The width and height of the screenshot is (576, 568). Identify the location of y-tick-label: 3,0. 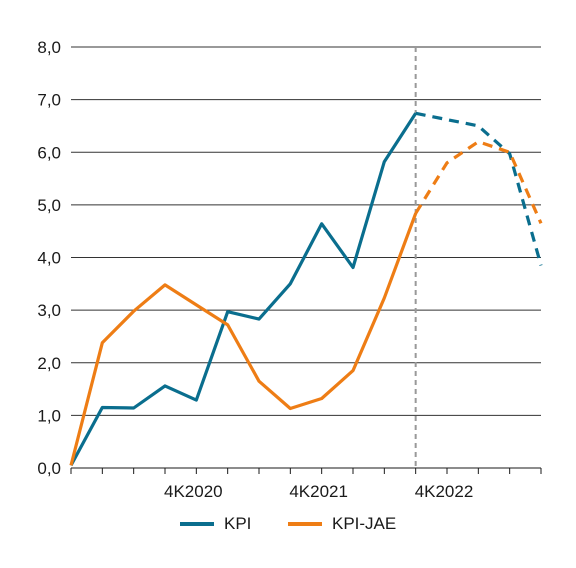
(49, 310).